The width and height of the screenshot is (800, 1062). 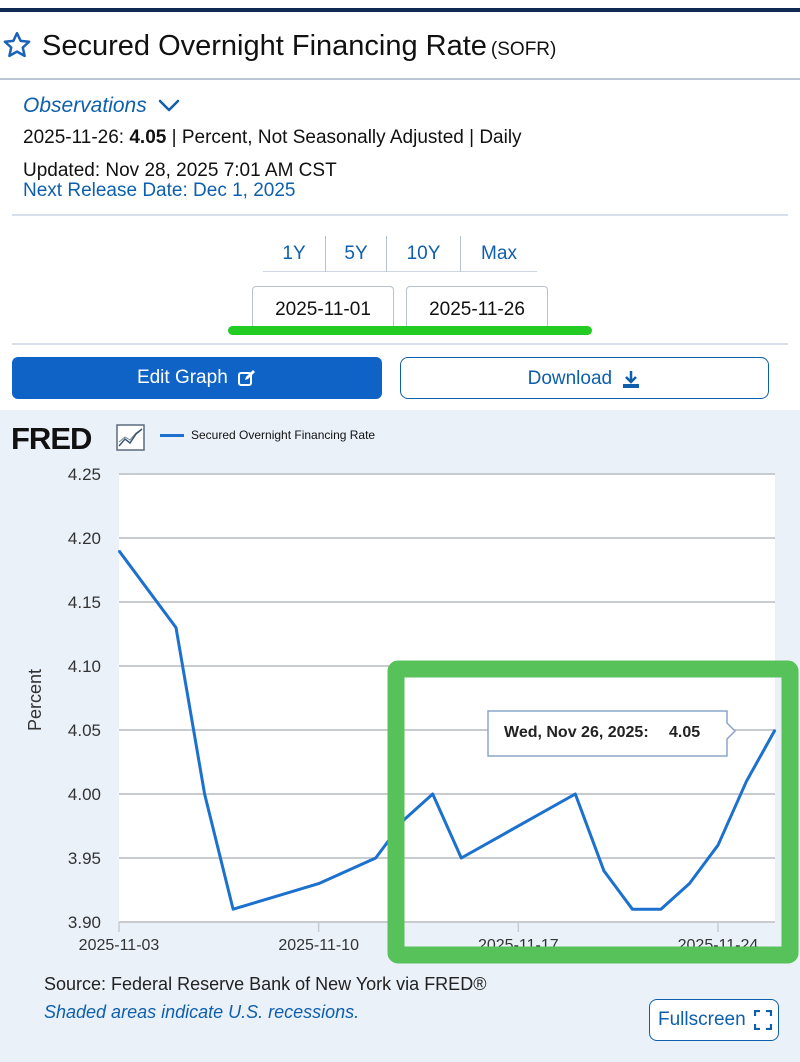 I want to click on range-1y-button: 1Y, so click(x=294, y=254).